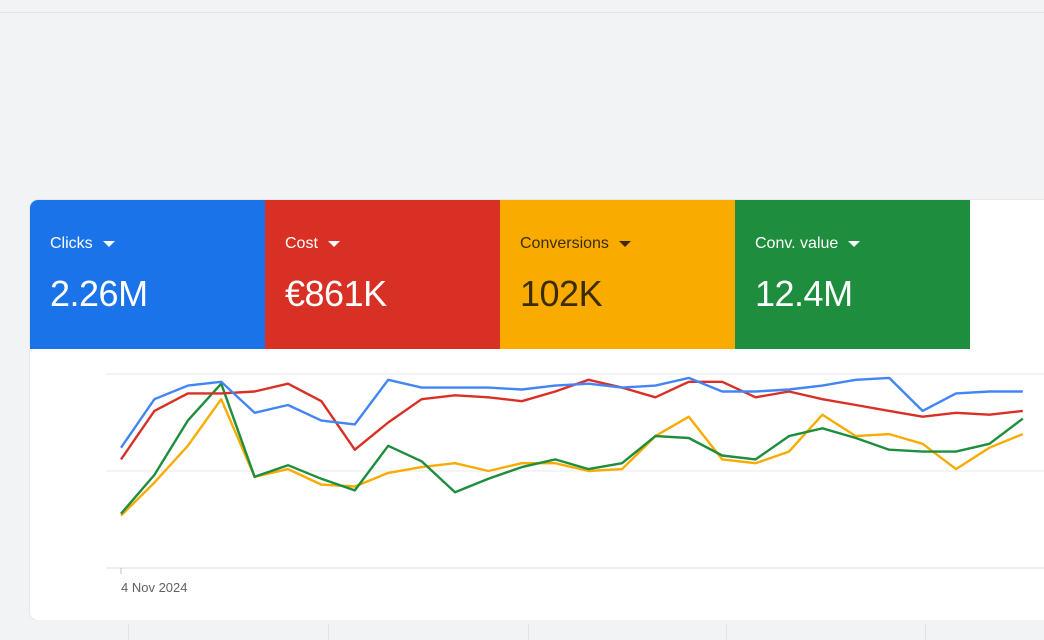 This screenshot has height=640, width=1044. I want to click on table-header-strip, so click(522, 630).